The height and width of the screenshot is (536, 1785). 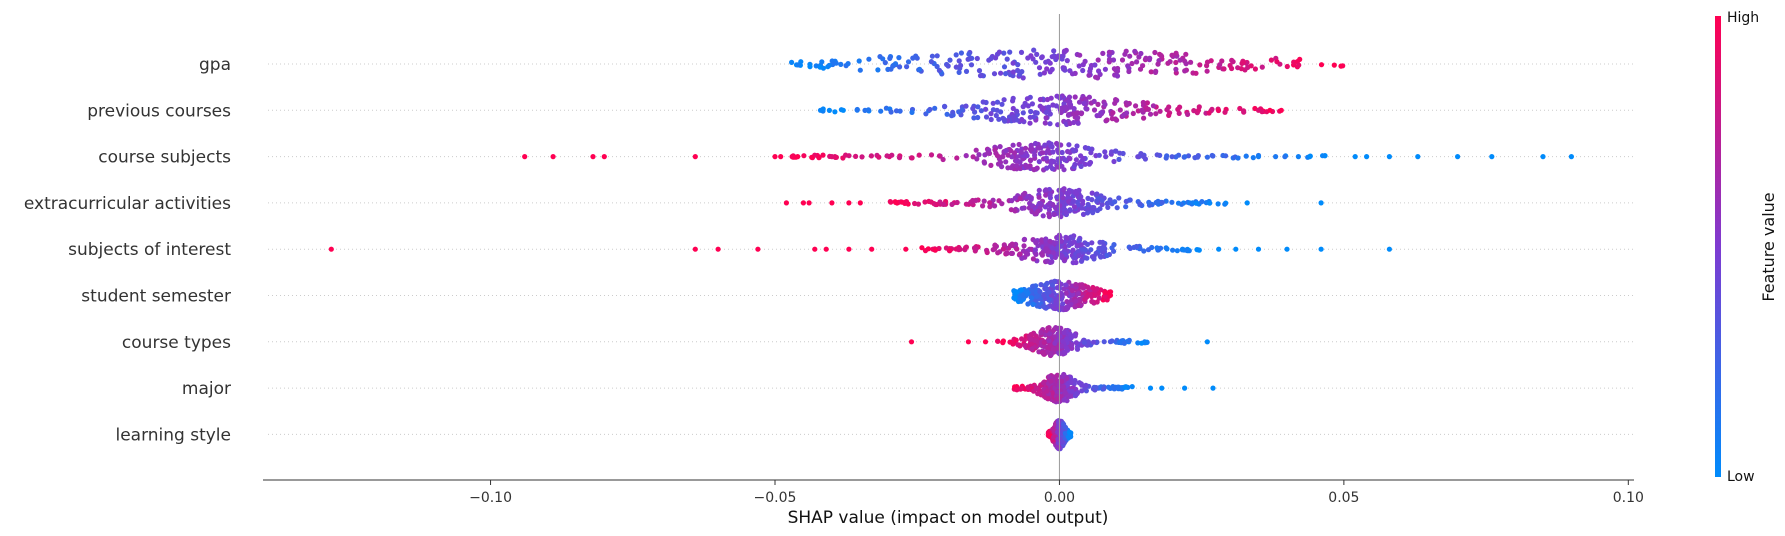 I want to click on feature-label: student semester, so click(x=156, y=297).